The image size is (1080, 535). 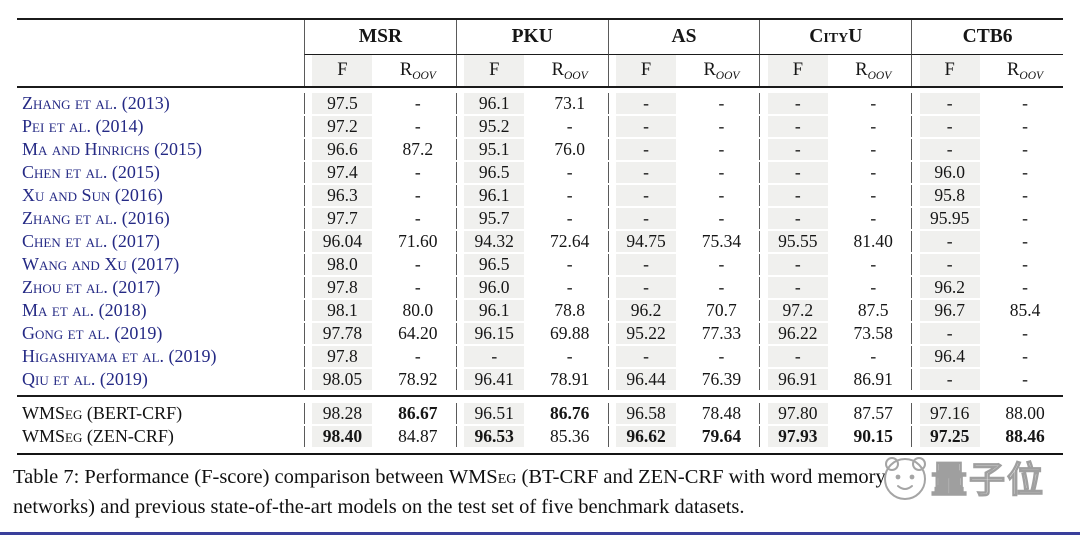 What do you see at coordinates (797, 436) in the screenshot?
I see `value-cell: 97.93` at bounding box center [797, 436].